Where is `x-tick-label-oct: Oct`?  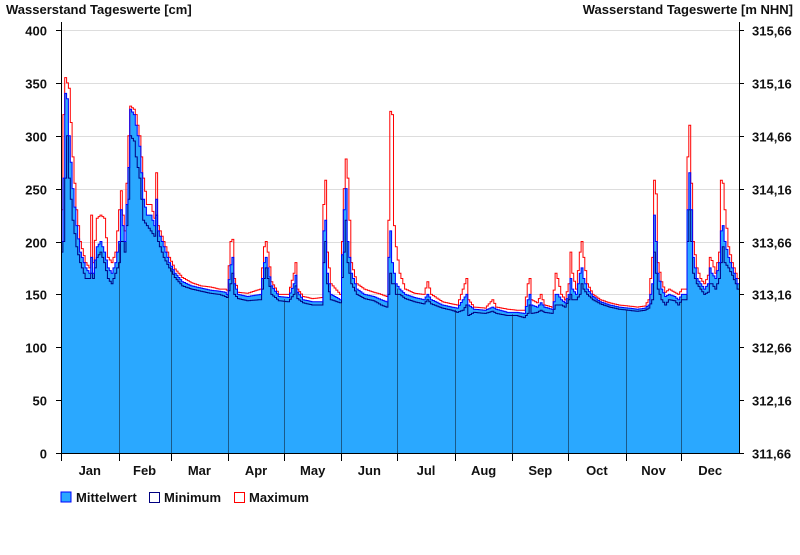
x-tick-label-oct: Oct is located at coordinates (597, 470).